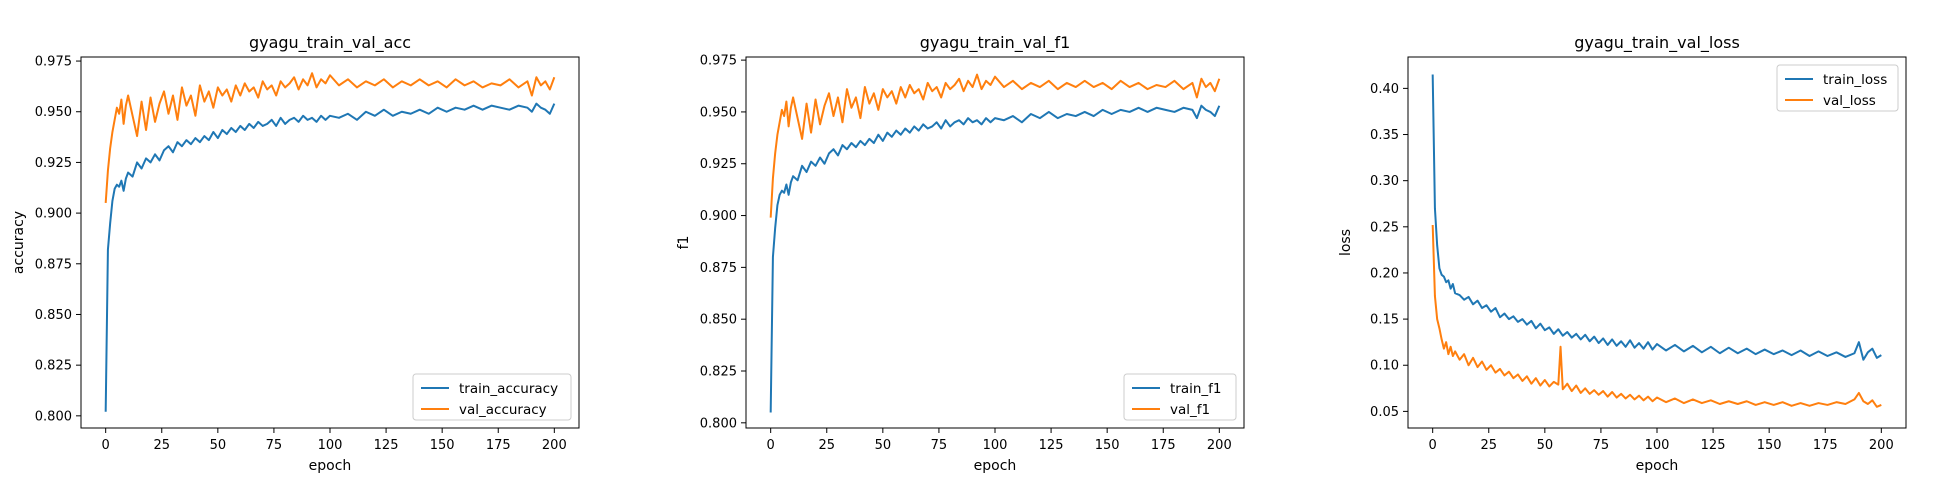  I want to click on y-axis-label: loss, so click(1346, 242).